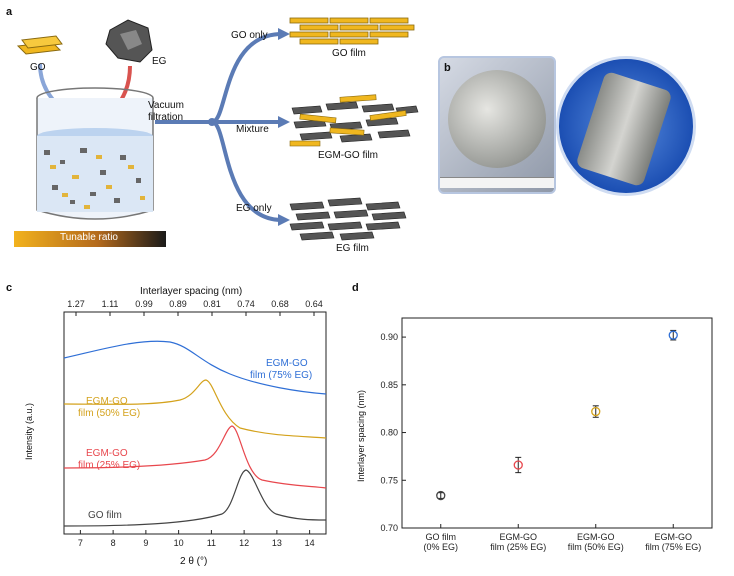 The height and width of the screenshot is (576, 734). I want to click on bottom-tick-label: 8, so click(113, 543).